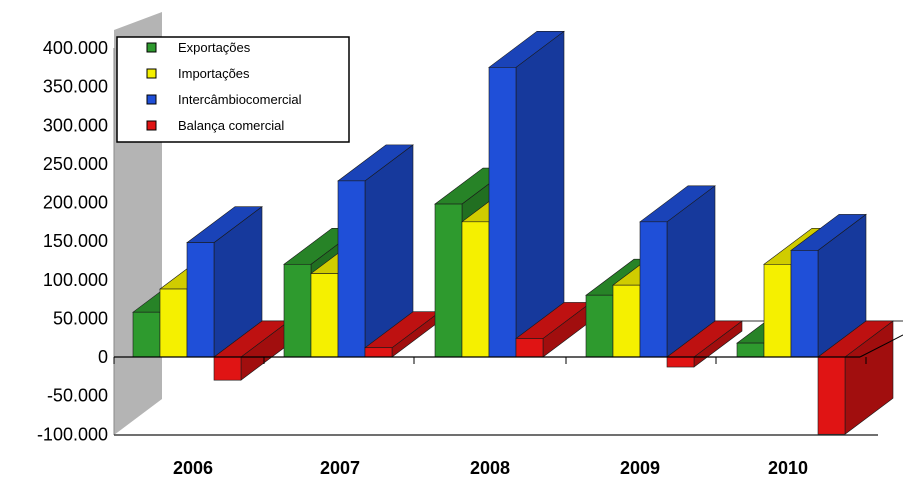 Image resolution: width=903 pixels, height=478 pixels. What do you see at coordinates (103, 357) in the screenshot?
I see `y-tick-label: 0` at bounding box center [103, 357].